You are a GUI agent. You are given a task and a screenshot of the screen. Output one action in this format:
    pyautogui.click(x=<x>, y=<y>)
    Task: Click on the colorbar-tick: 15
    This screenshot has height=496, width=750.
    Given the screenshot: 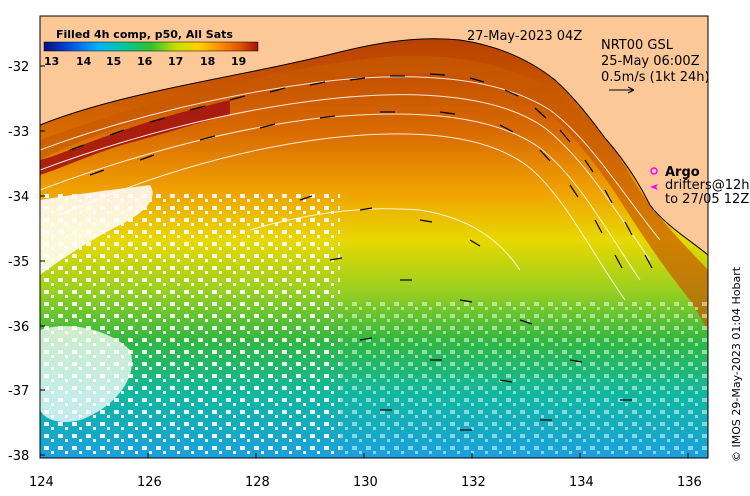 What is the action you would take?
    pyautogui.click(x=113, y=61)
    